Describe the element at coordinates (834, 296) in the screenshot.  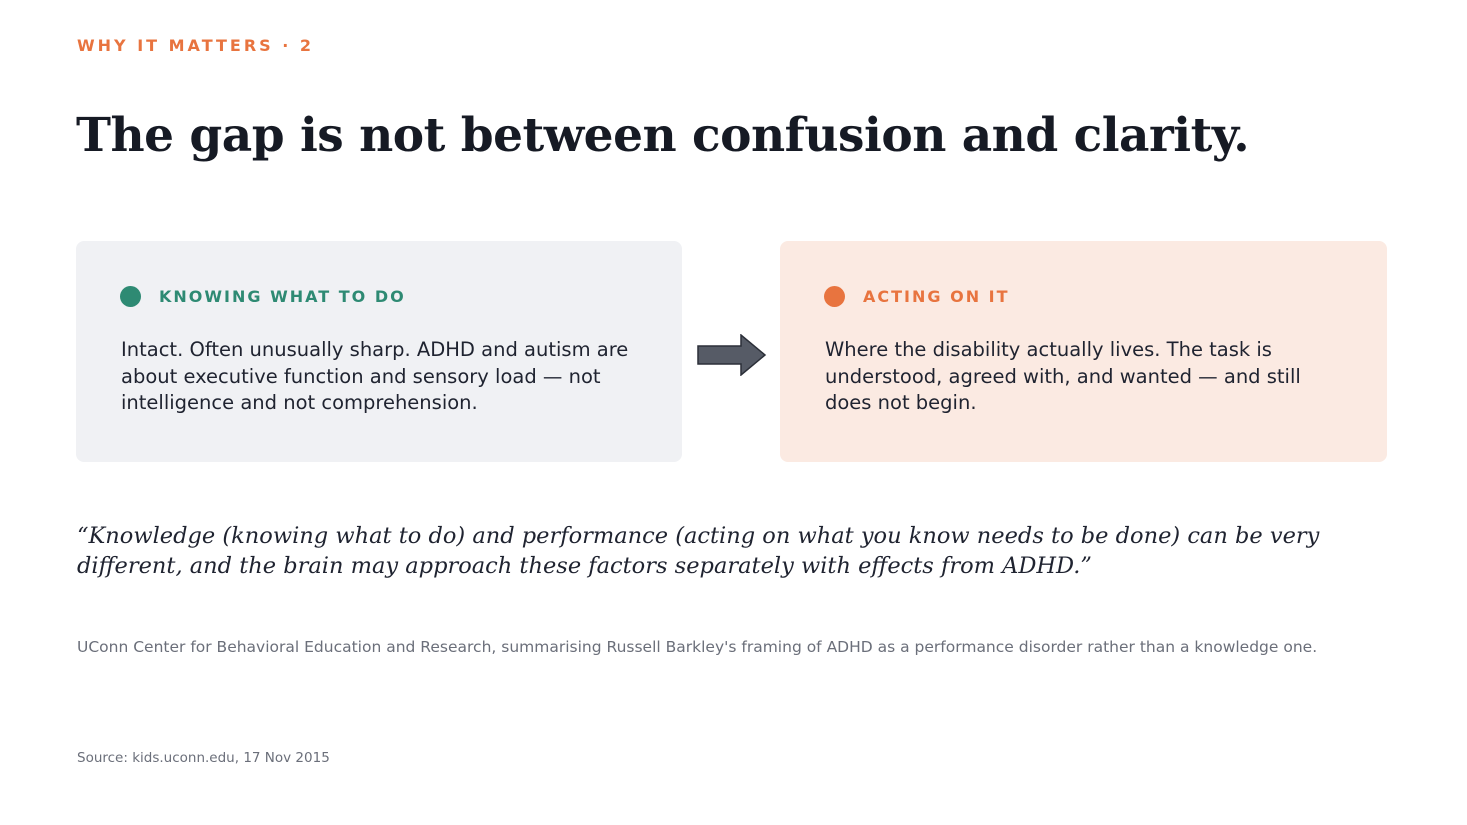
I see `orange-dot-icon` at that location.